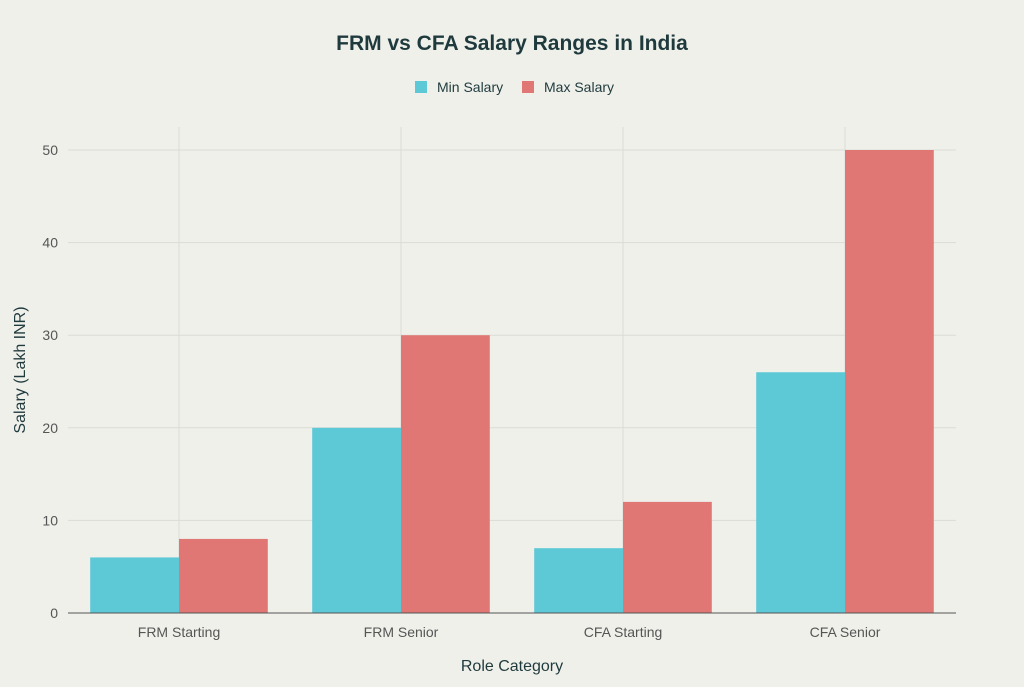  I want to click on y-tick-label: 10, so click(50, 520).